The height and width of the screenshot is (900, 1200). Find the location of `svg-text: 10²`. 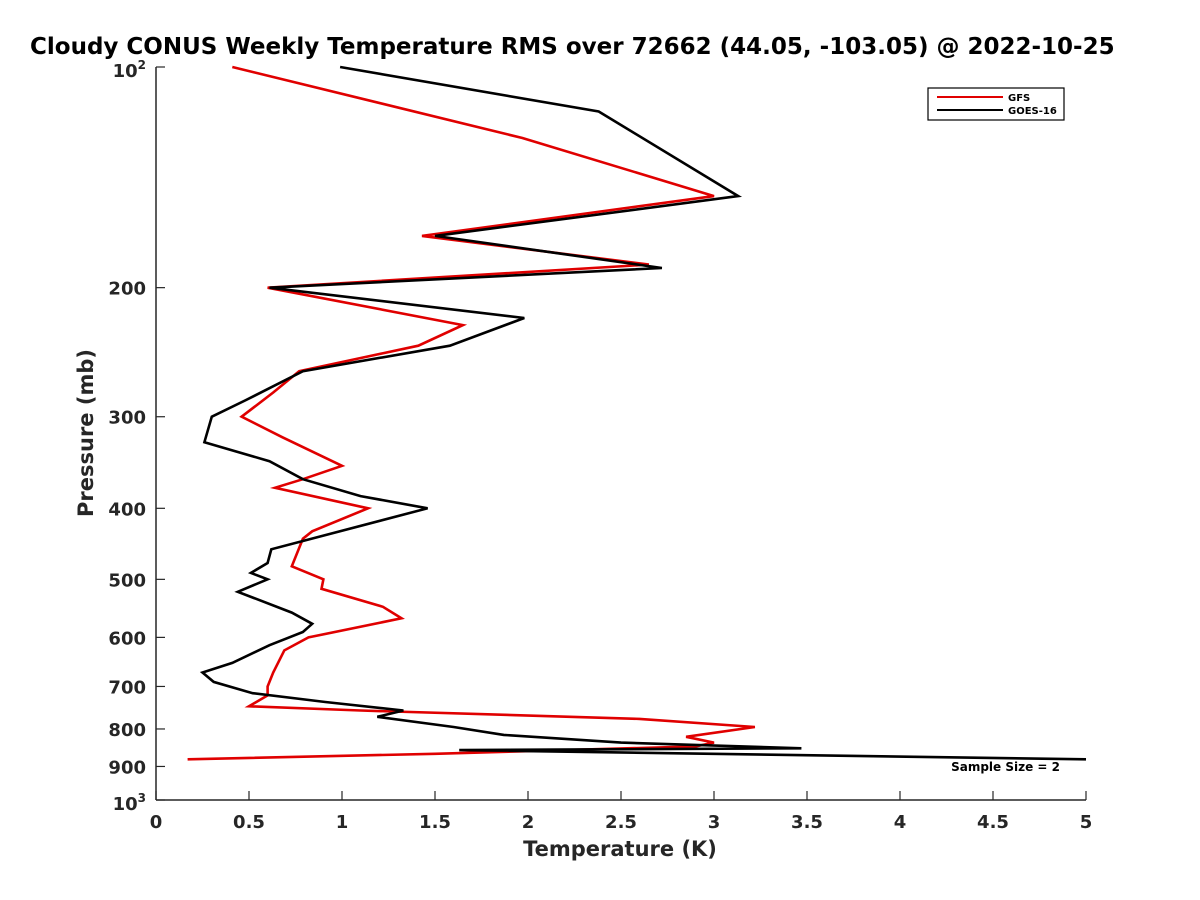

svg-text: 10² is located at coordinates (129, 70).